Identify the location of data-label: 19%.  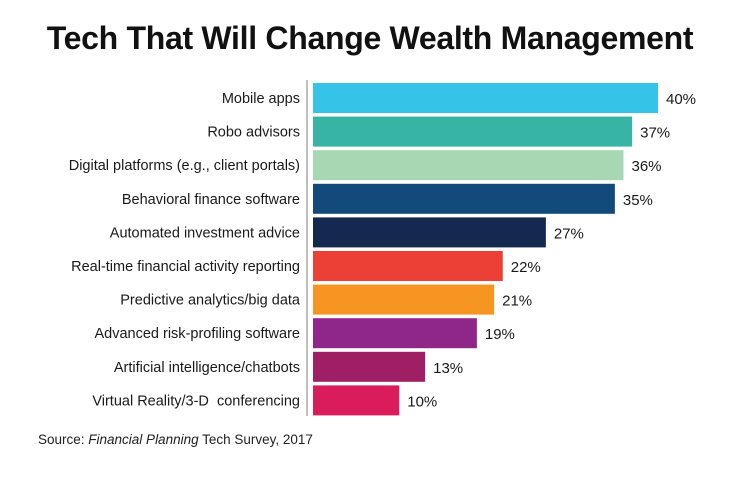
(500, 334).